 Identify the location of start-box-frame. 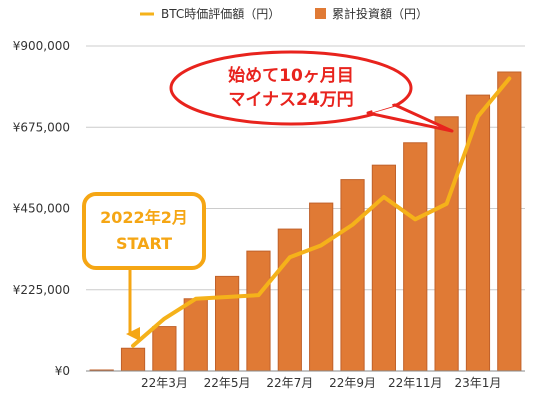
(144, 231).